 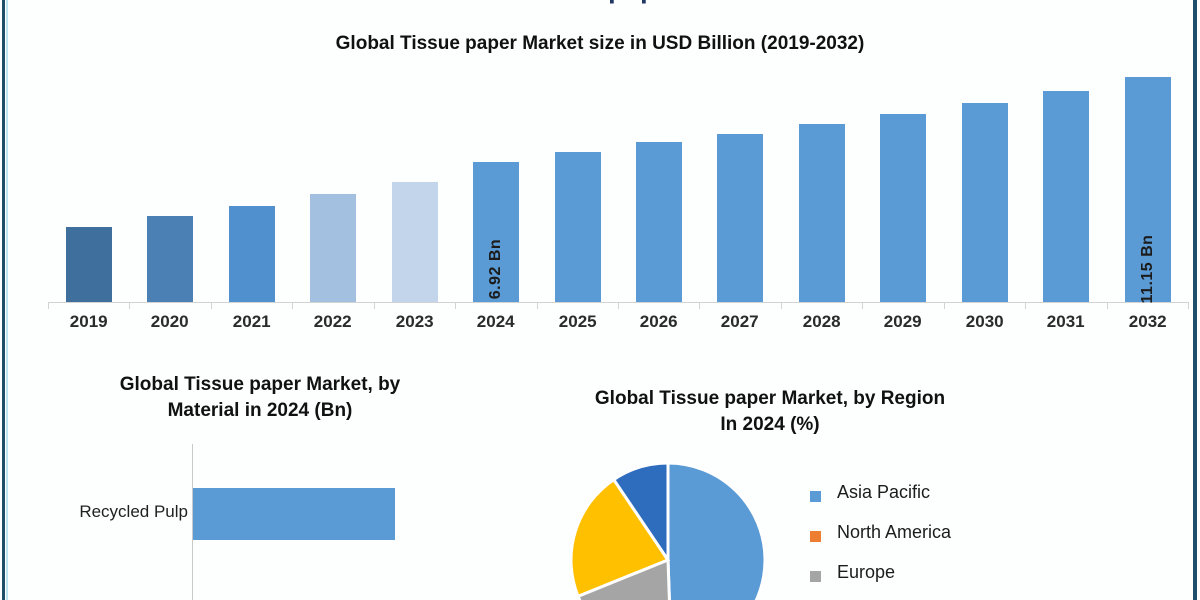 I want to click on x-axis-tick-2021, so click(x=211, y=305).